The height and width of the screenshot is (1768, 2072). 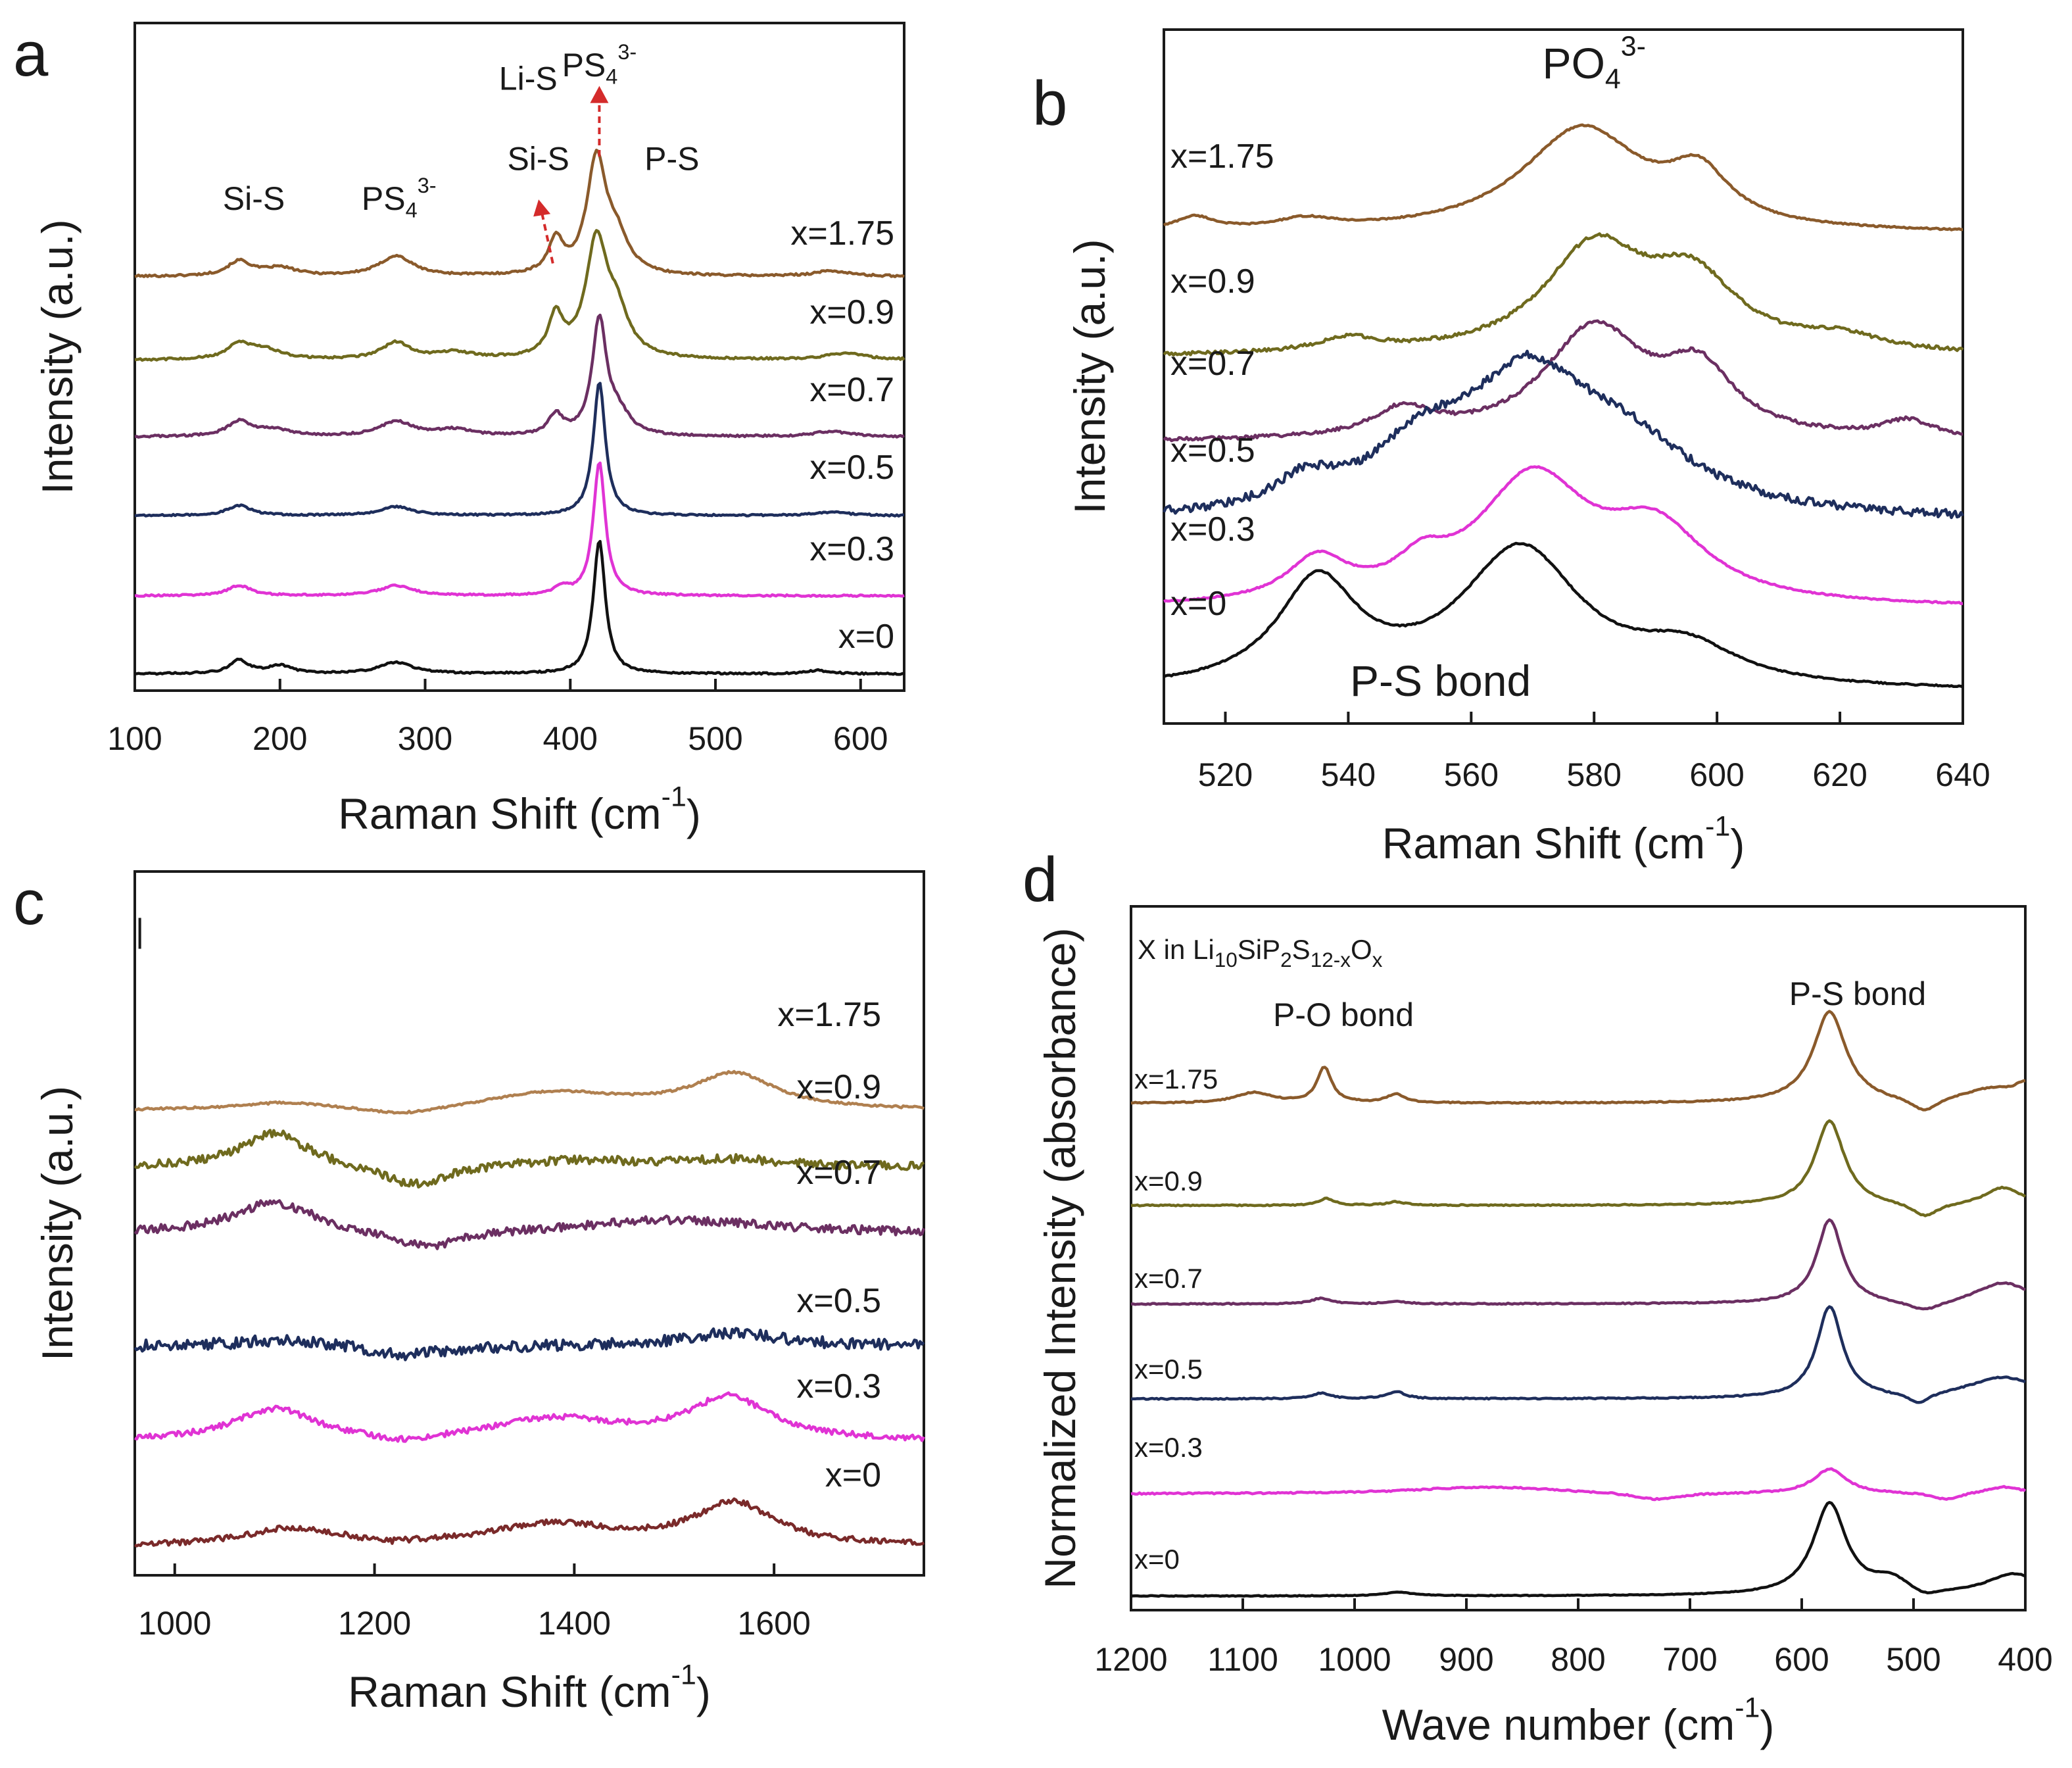 I want to click on annotation-b: PO43-, so click(x=1595, y=63).